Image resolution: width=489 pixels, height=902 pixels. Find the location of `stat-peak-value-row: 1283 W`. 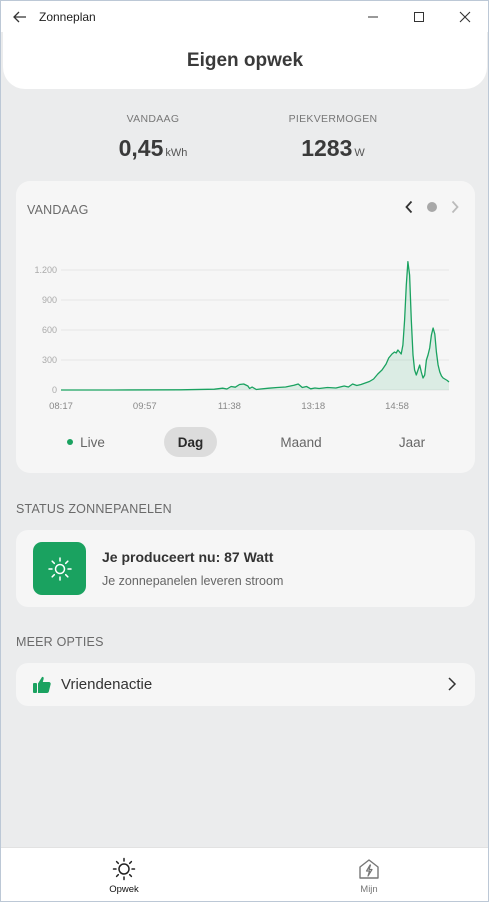

stat-peak-value-row: 1283 W is located at coordinates (333, 148).